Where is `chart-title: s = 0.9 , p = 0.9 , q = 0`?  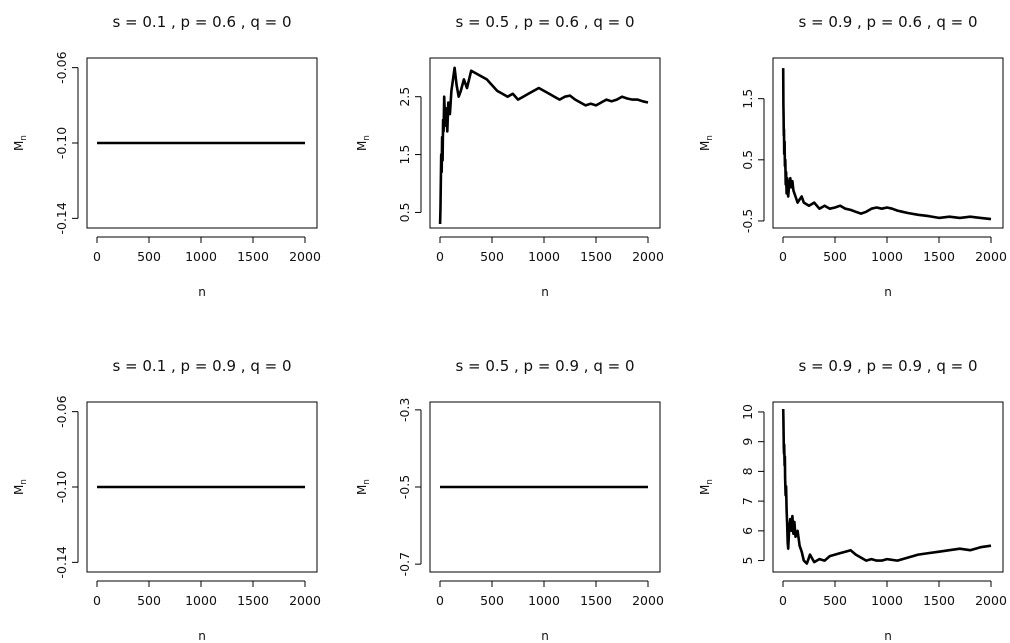 chart-title: s = 0.9 , p = 0.9 , q = 0 is located at coordinates (887, 366).